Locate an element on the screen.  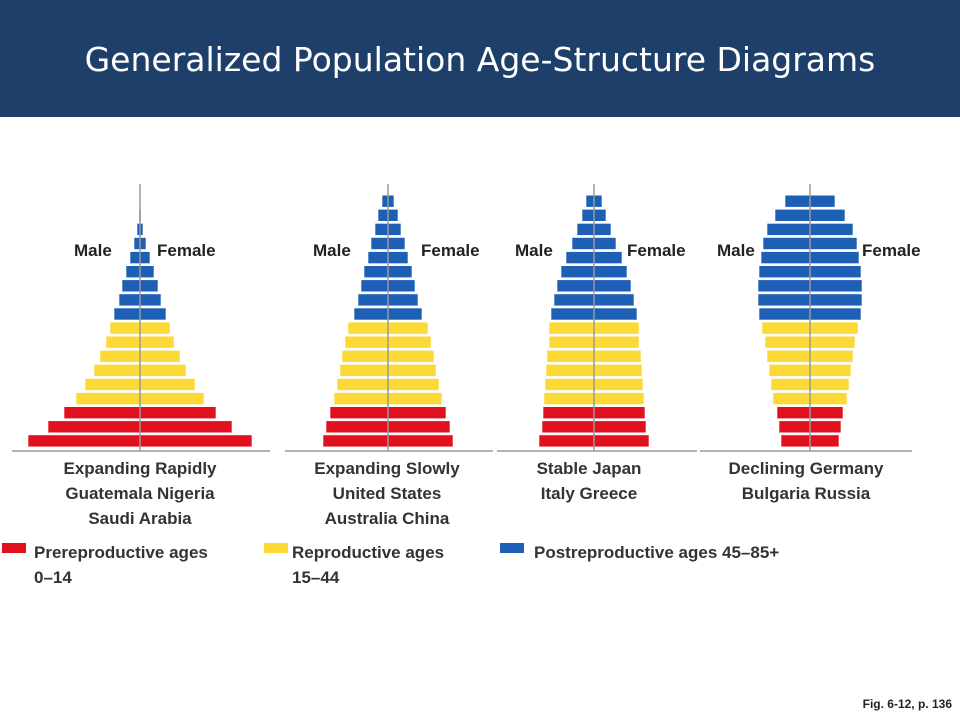
caption-line: Bulgaria Russia is located at coordinates (806, 493).